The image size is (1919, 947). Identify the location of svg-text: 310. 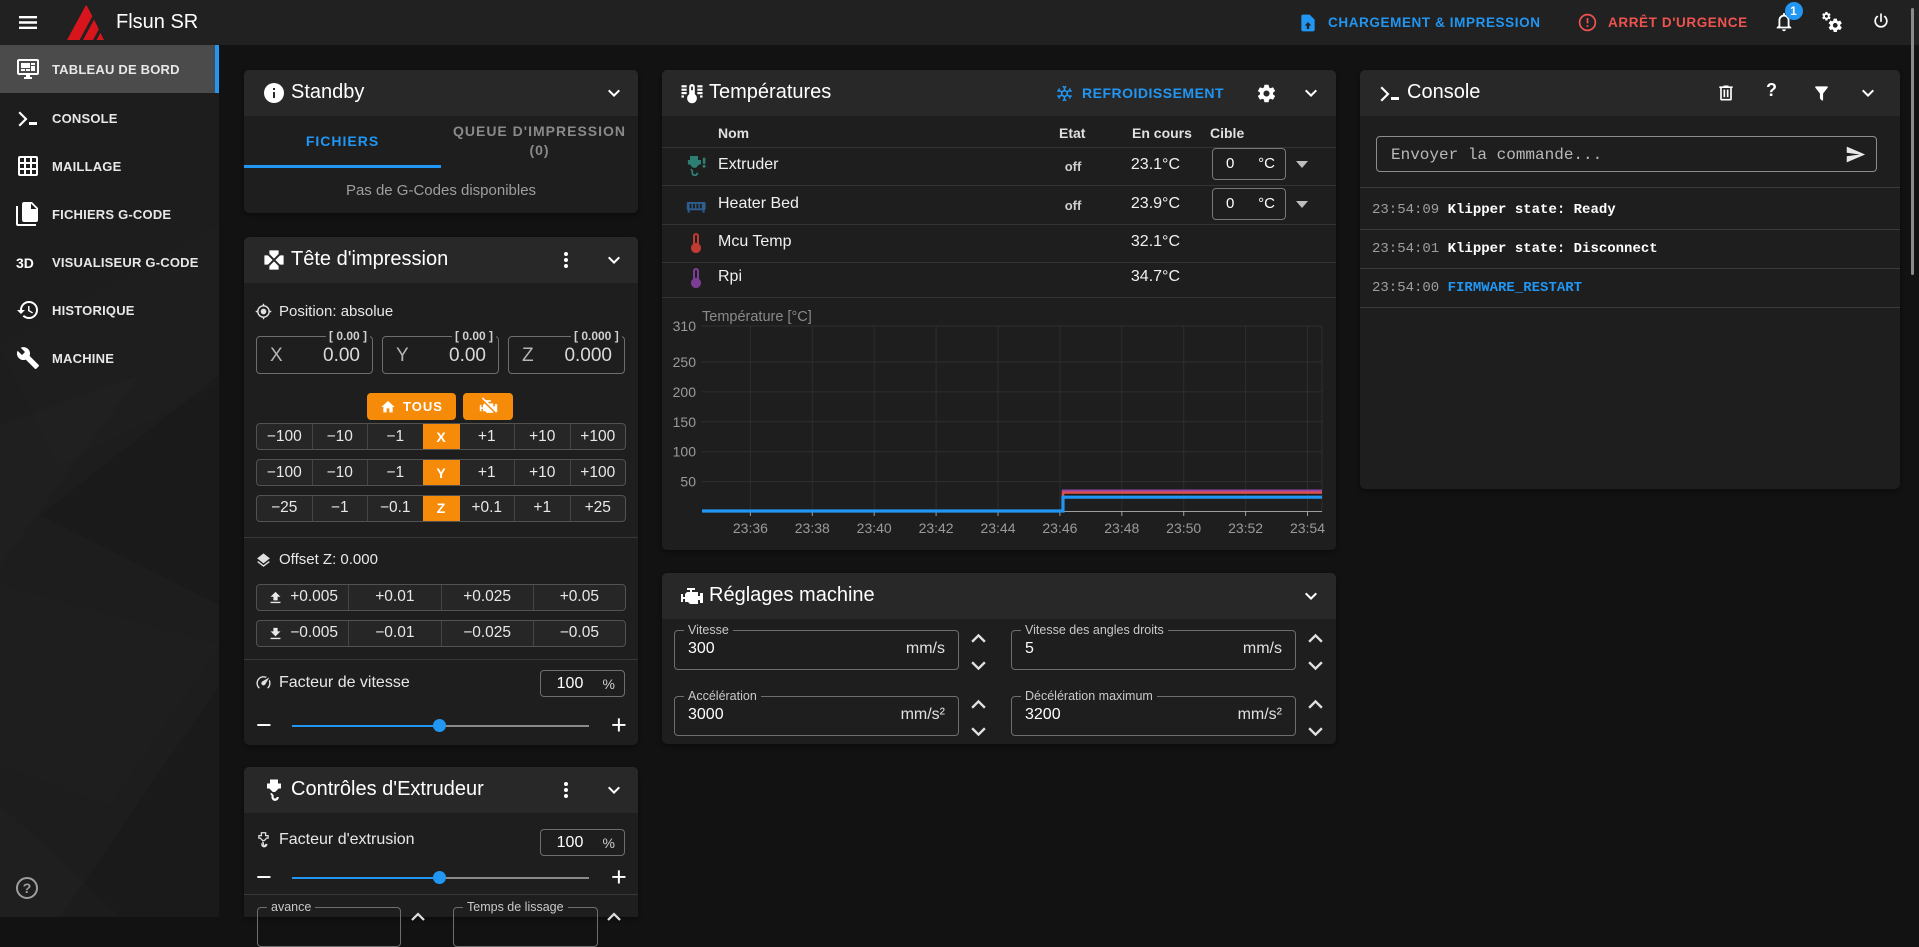
(685, 326).